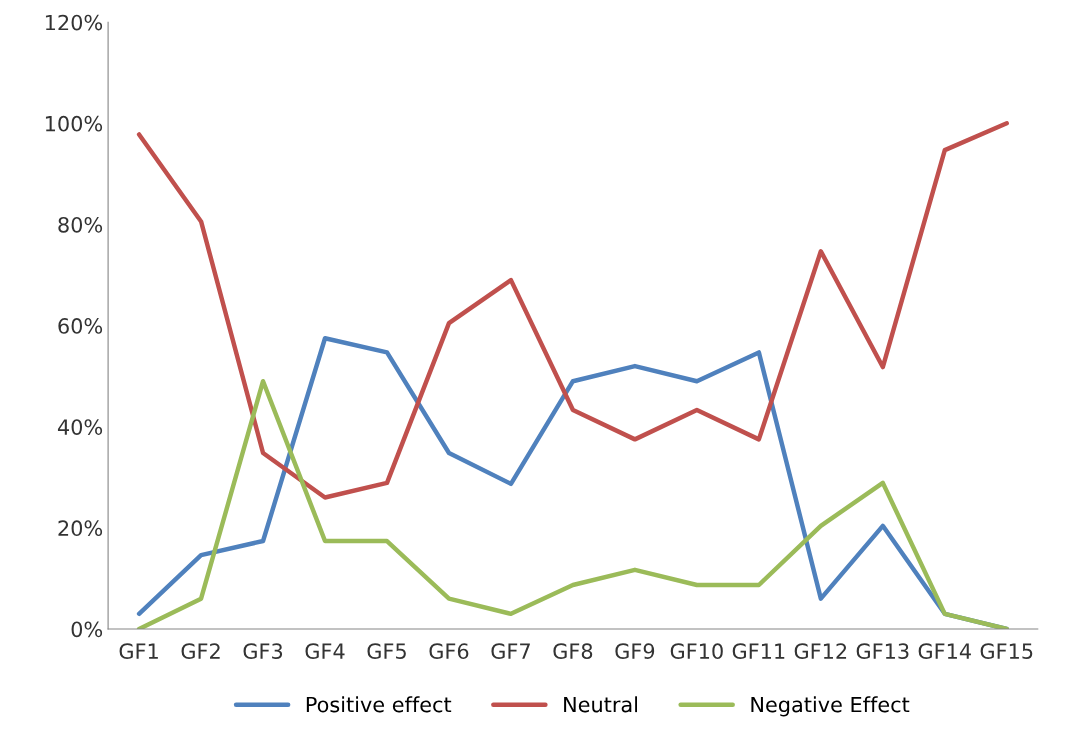  I want to click on x-tick-label: GF13, so click(882, 651).